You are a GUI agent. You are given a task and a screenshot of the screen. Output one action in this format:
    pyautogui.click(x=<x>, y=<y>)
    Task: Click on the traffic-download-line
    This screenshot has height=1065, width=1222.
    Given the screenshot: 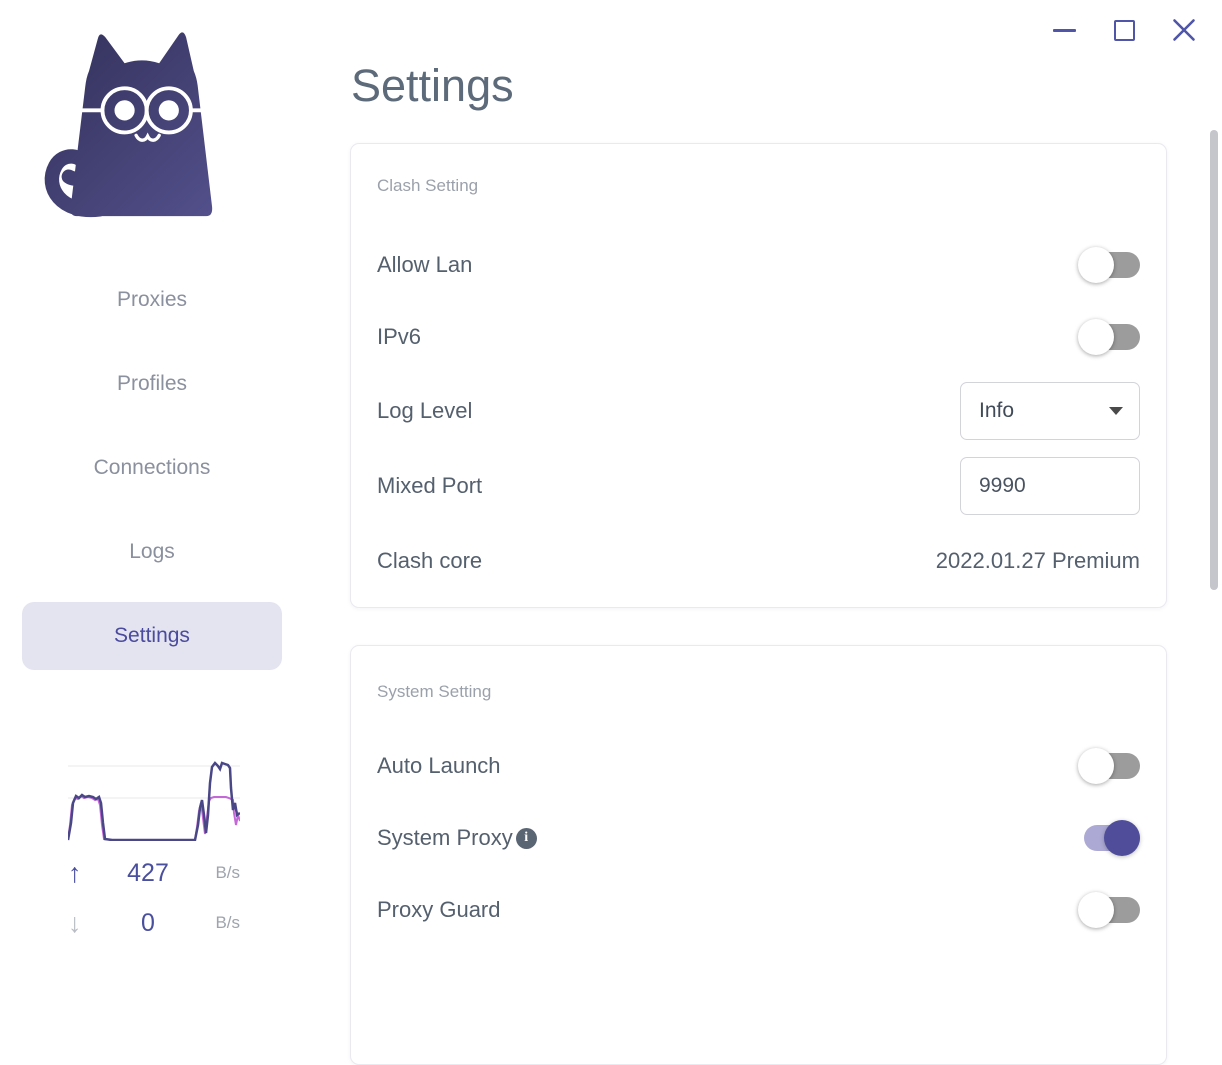 What is the action you would take?
    pyautogui.click(x=154, y=817)
    